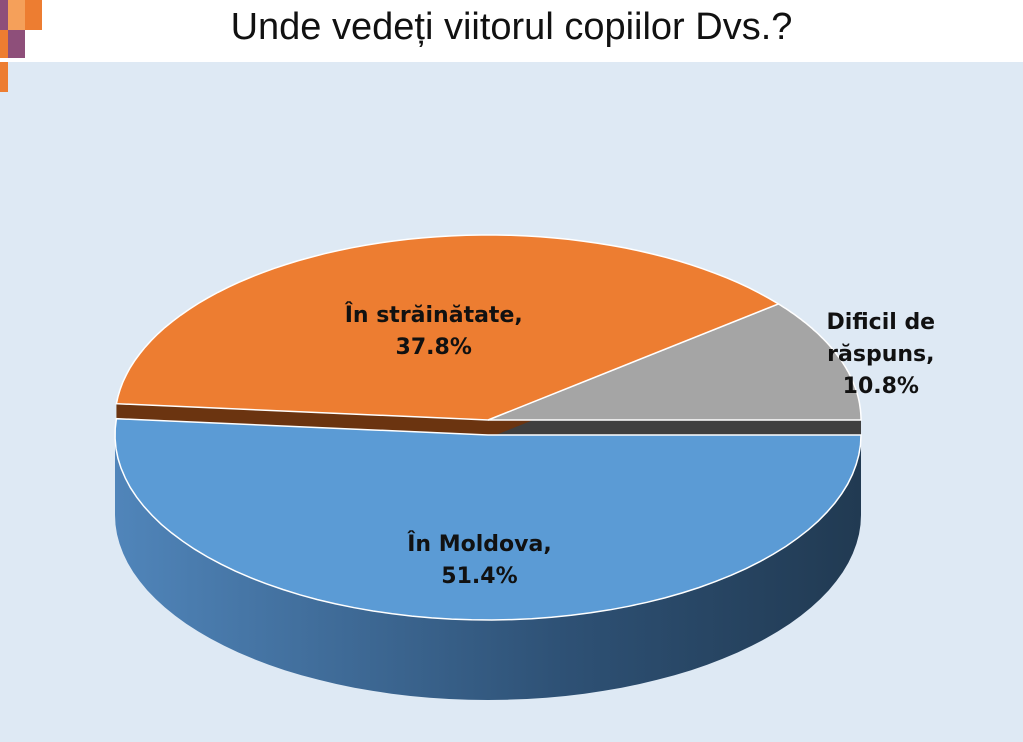 This screenshot has height=742, width=1023. What do you see at coordinates (433, 347) in the screenshot?
I see `value-label: 37.8%` at bounding box center [433, 347].